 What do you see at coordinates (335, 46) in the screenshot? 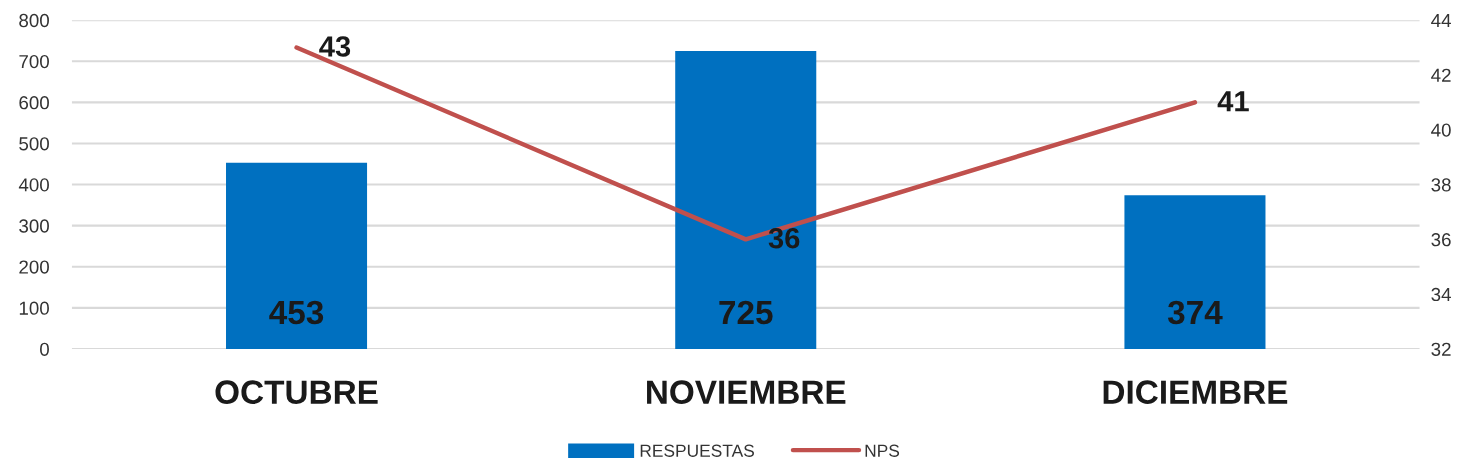
I see `data-label: 43` at bounding box center [335, 46].